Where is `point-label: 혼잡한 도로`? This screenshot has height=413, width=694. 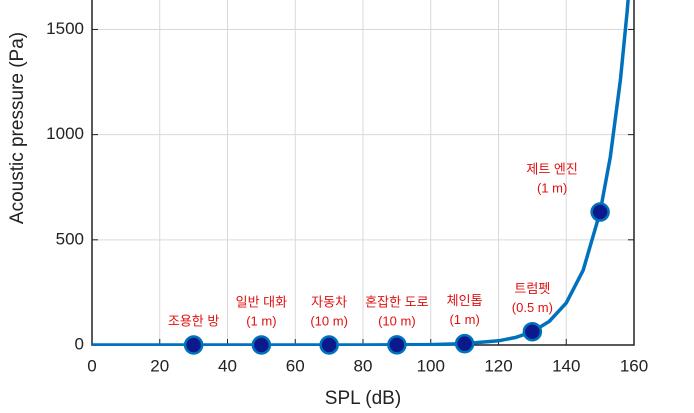 point-label: 혼잡한 도로 is located at coordinates (396, 301).